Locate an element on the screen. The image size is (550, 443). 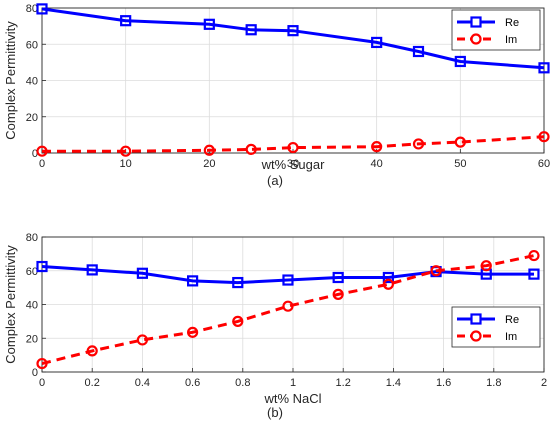
x-tick-label: 0.2 is located at coordinates (92, 383).